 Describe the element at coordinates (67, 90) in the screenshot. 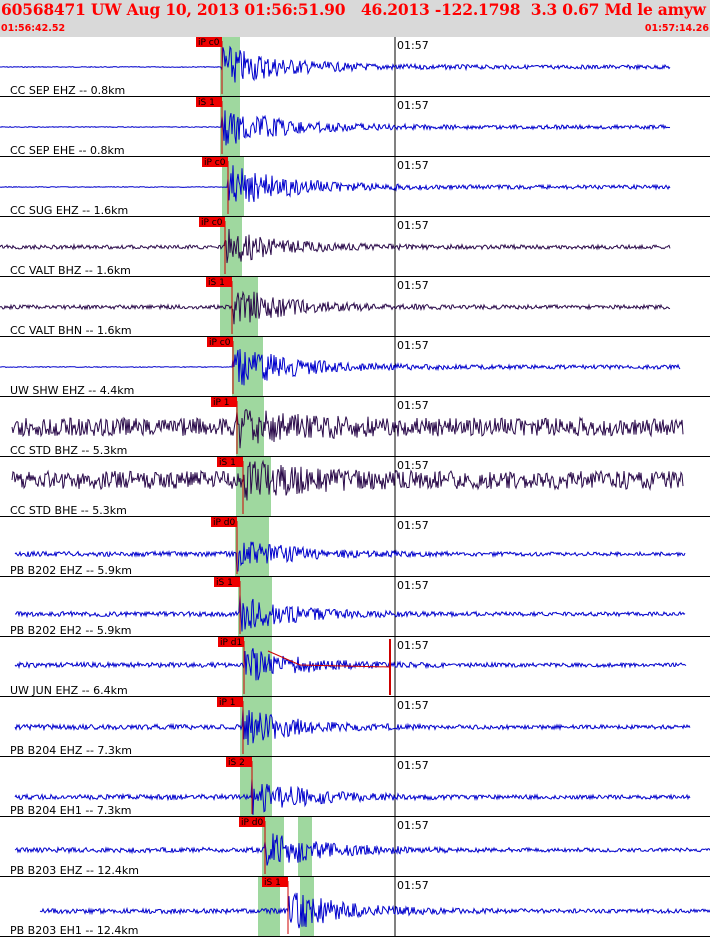

I see `station-label: CC SEP EHZ -- 0.8km` at that location.